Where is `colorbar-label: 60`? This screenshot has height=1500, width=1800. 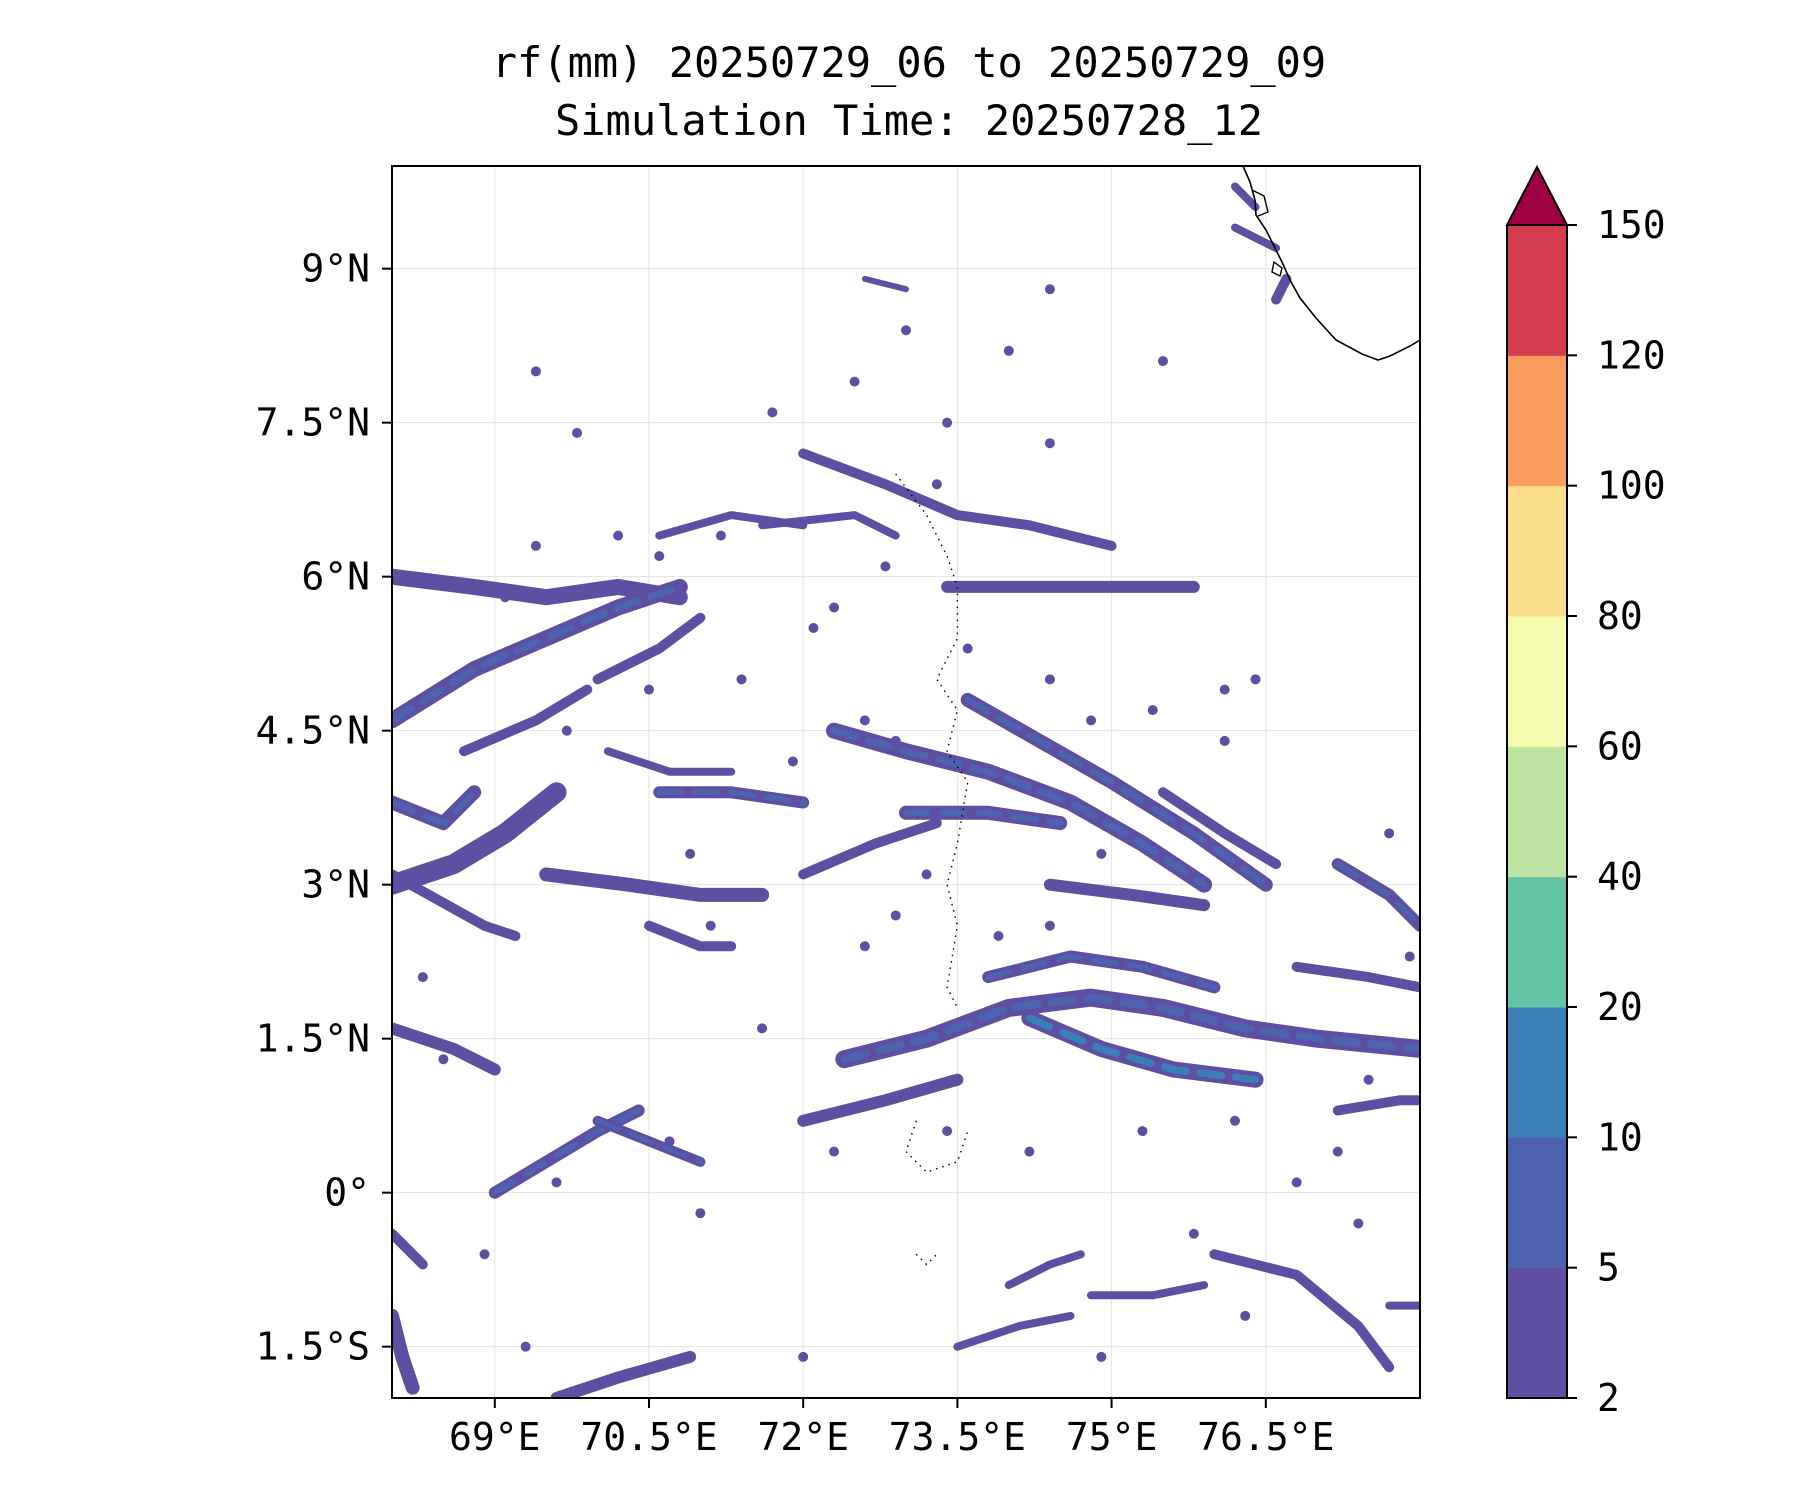 colorbar-label: 60 is located at coordinates (1620, 746).